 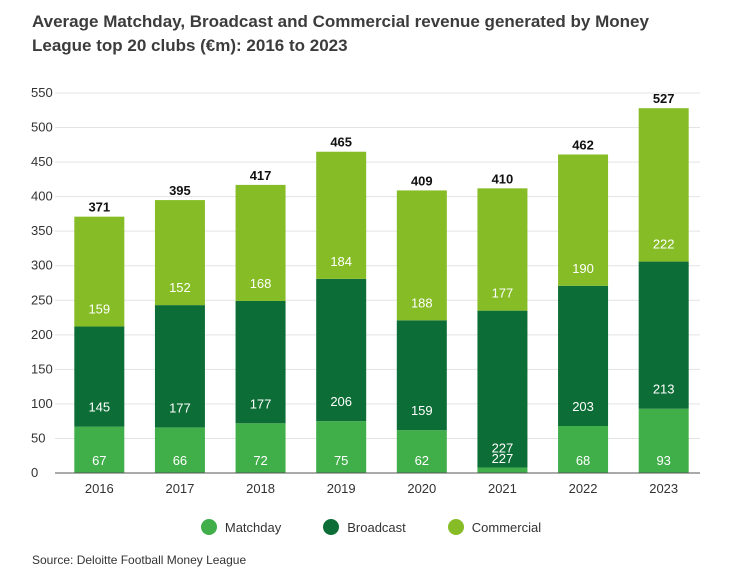 What do you see at coordinates (179, 488) in the screenshot?
I see `x-tick-label: 2017` at bounding box center [179, 488].